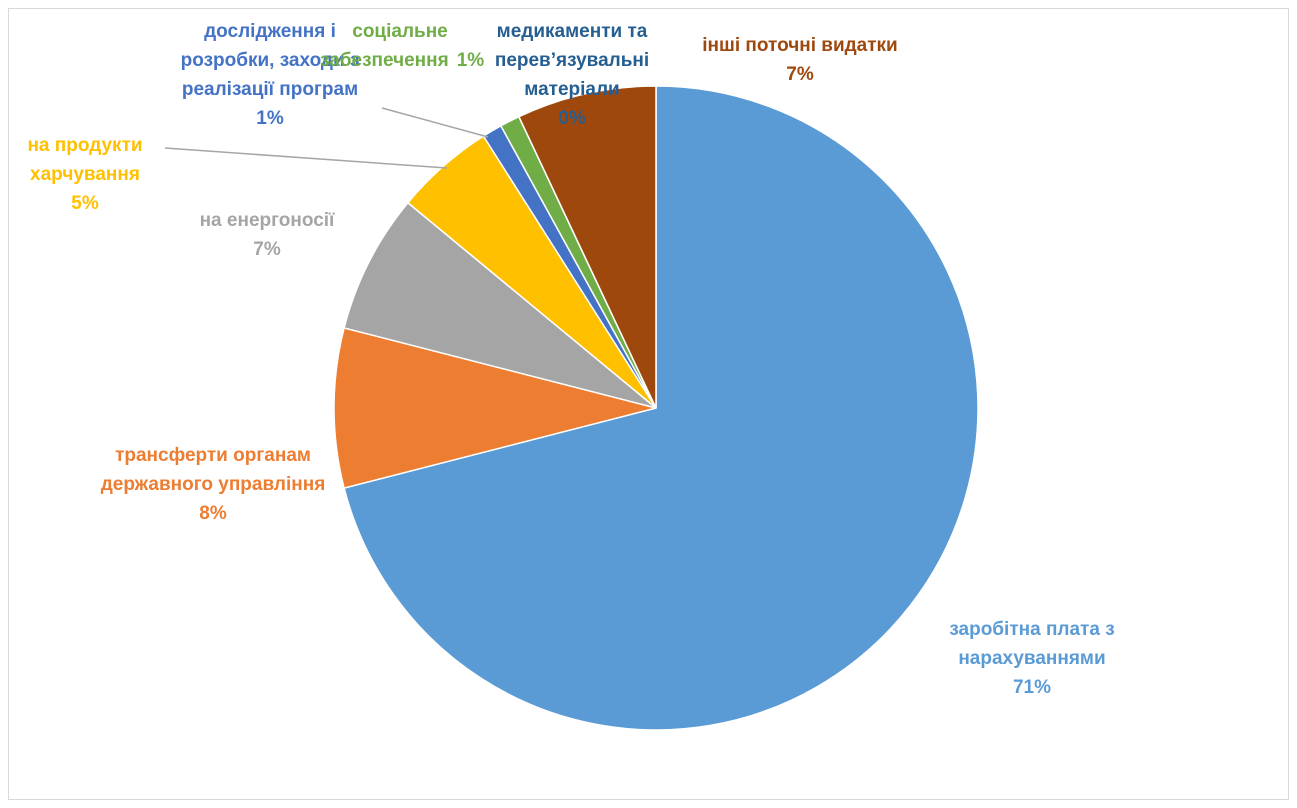 The image size is (1297, 808). I want to click on value-label: 0%, so click(572, 118).